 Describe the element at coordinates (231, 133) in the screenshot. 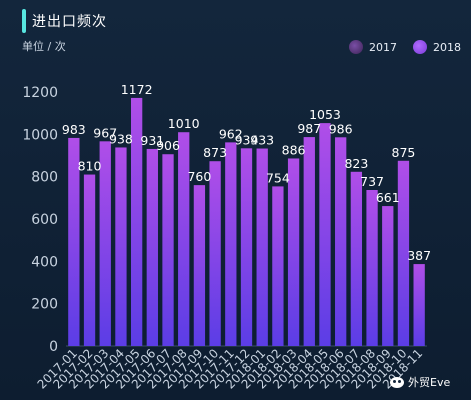

I see `bar-value-label: 962` at that location.